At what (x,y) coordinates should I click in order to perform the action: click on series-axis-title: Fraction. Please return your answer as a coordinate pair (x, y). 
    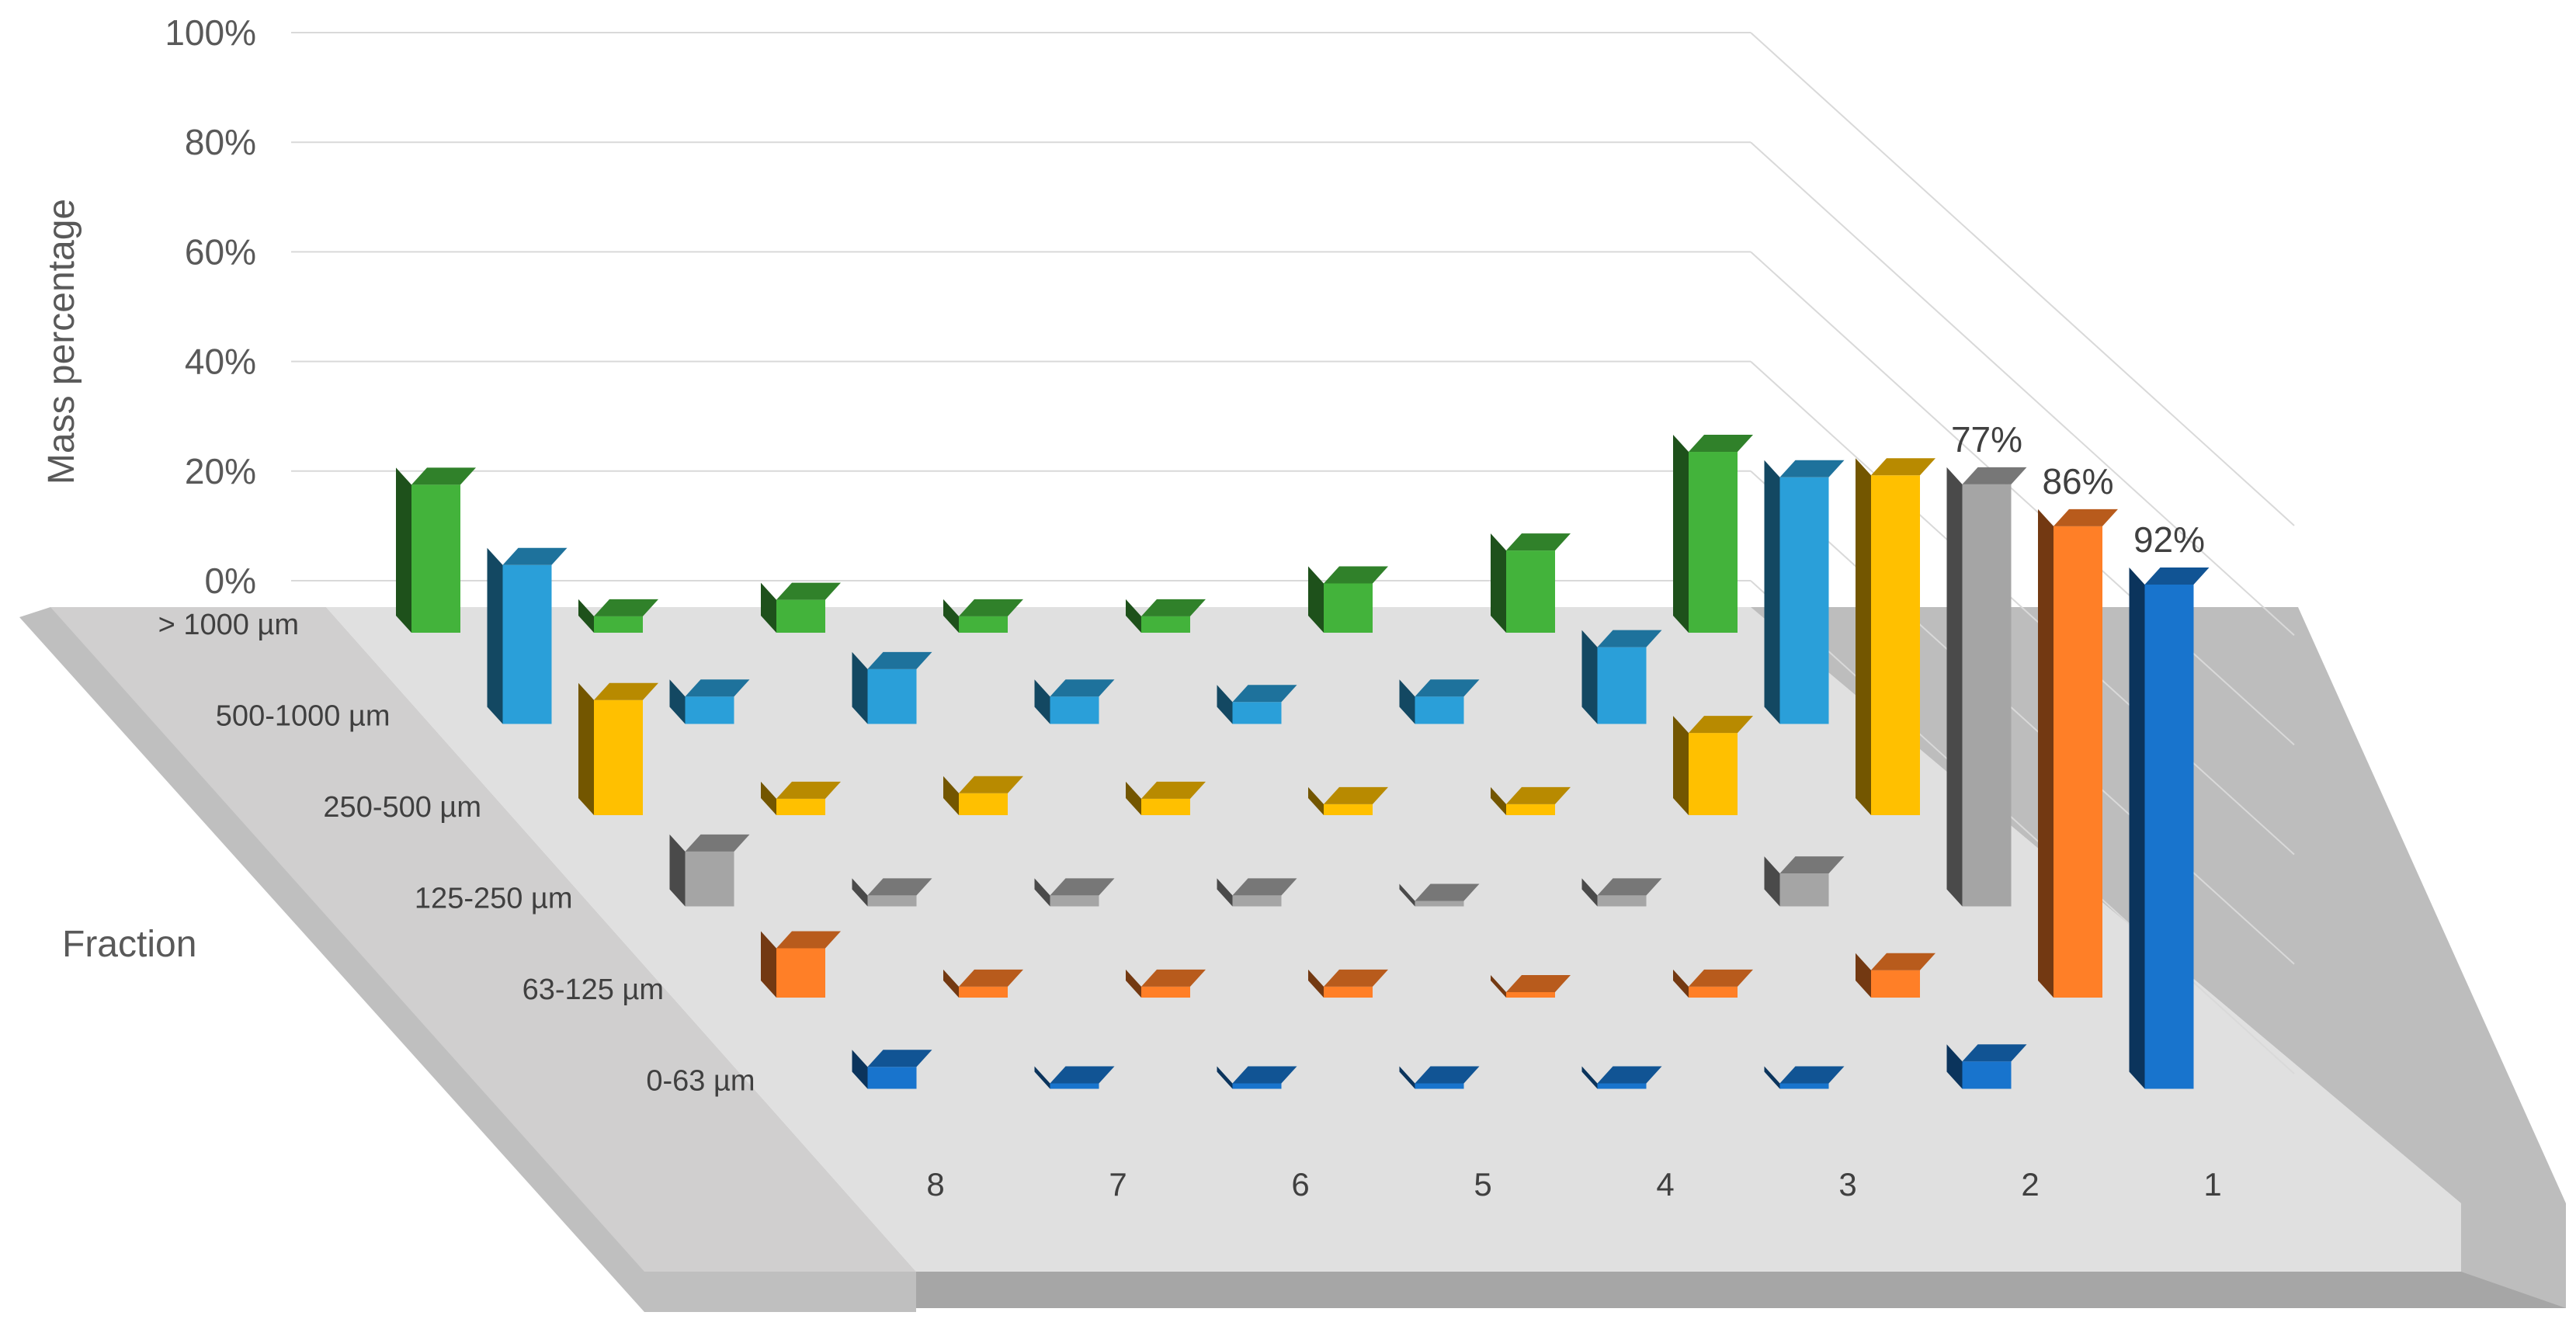
    Looking at the image, I should click on (129, 944).